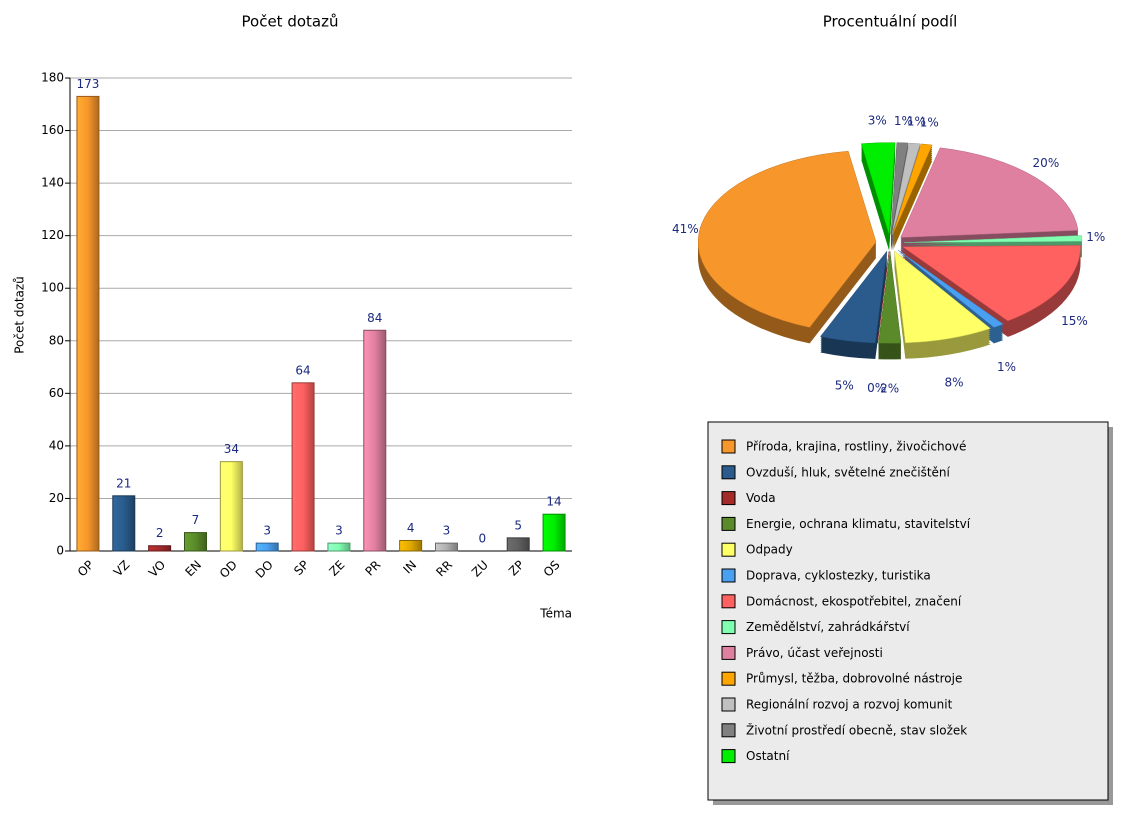 The width and height of the screenshot is (1130, 816). Describe the element at coordinates (193, 569) in the screenshot. I see `x-tick-label: EN` at that location.